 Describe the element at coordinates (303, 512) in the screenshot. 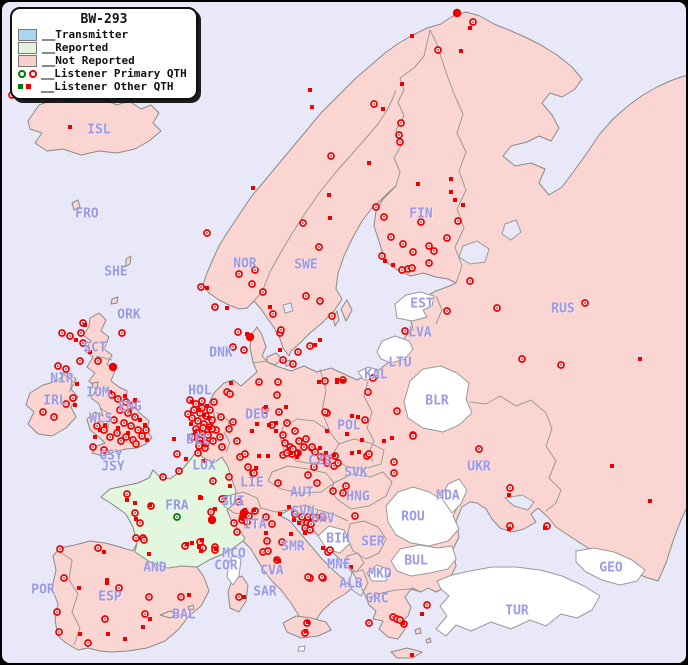

I see `country-label-SVN: SVN` at that location.